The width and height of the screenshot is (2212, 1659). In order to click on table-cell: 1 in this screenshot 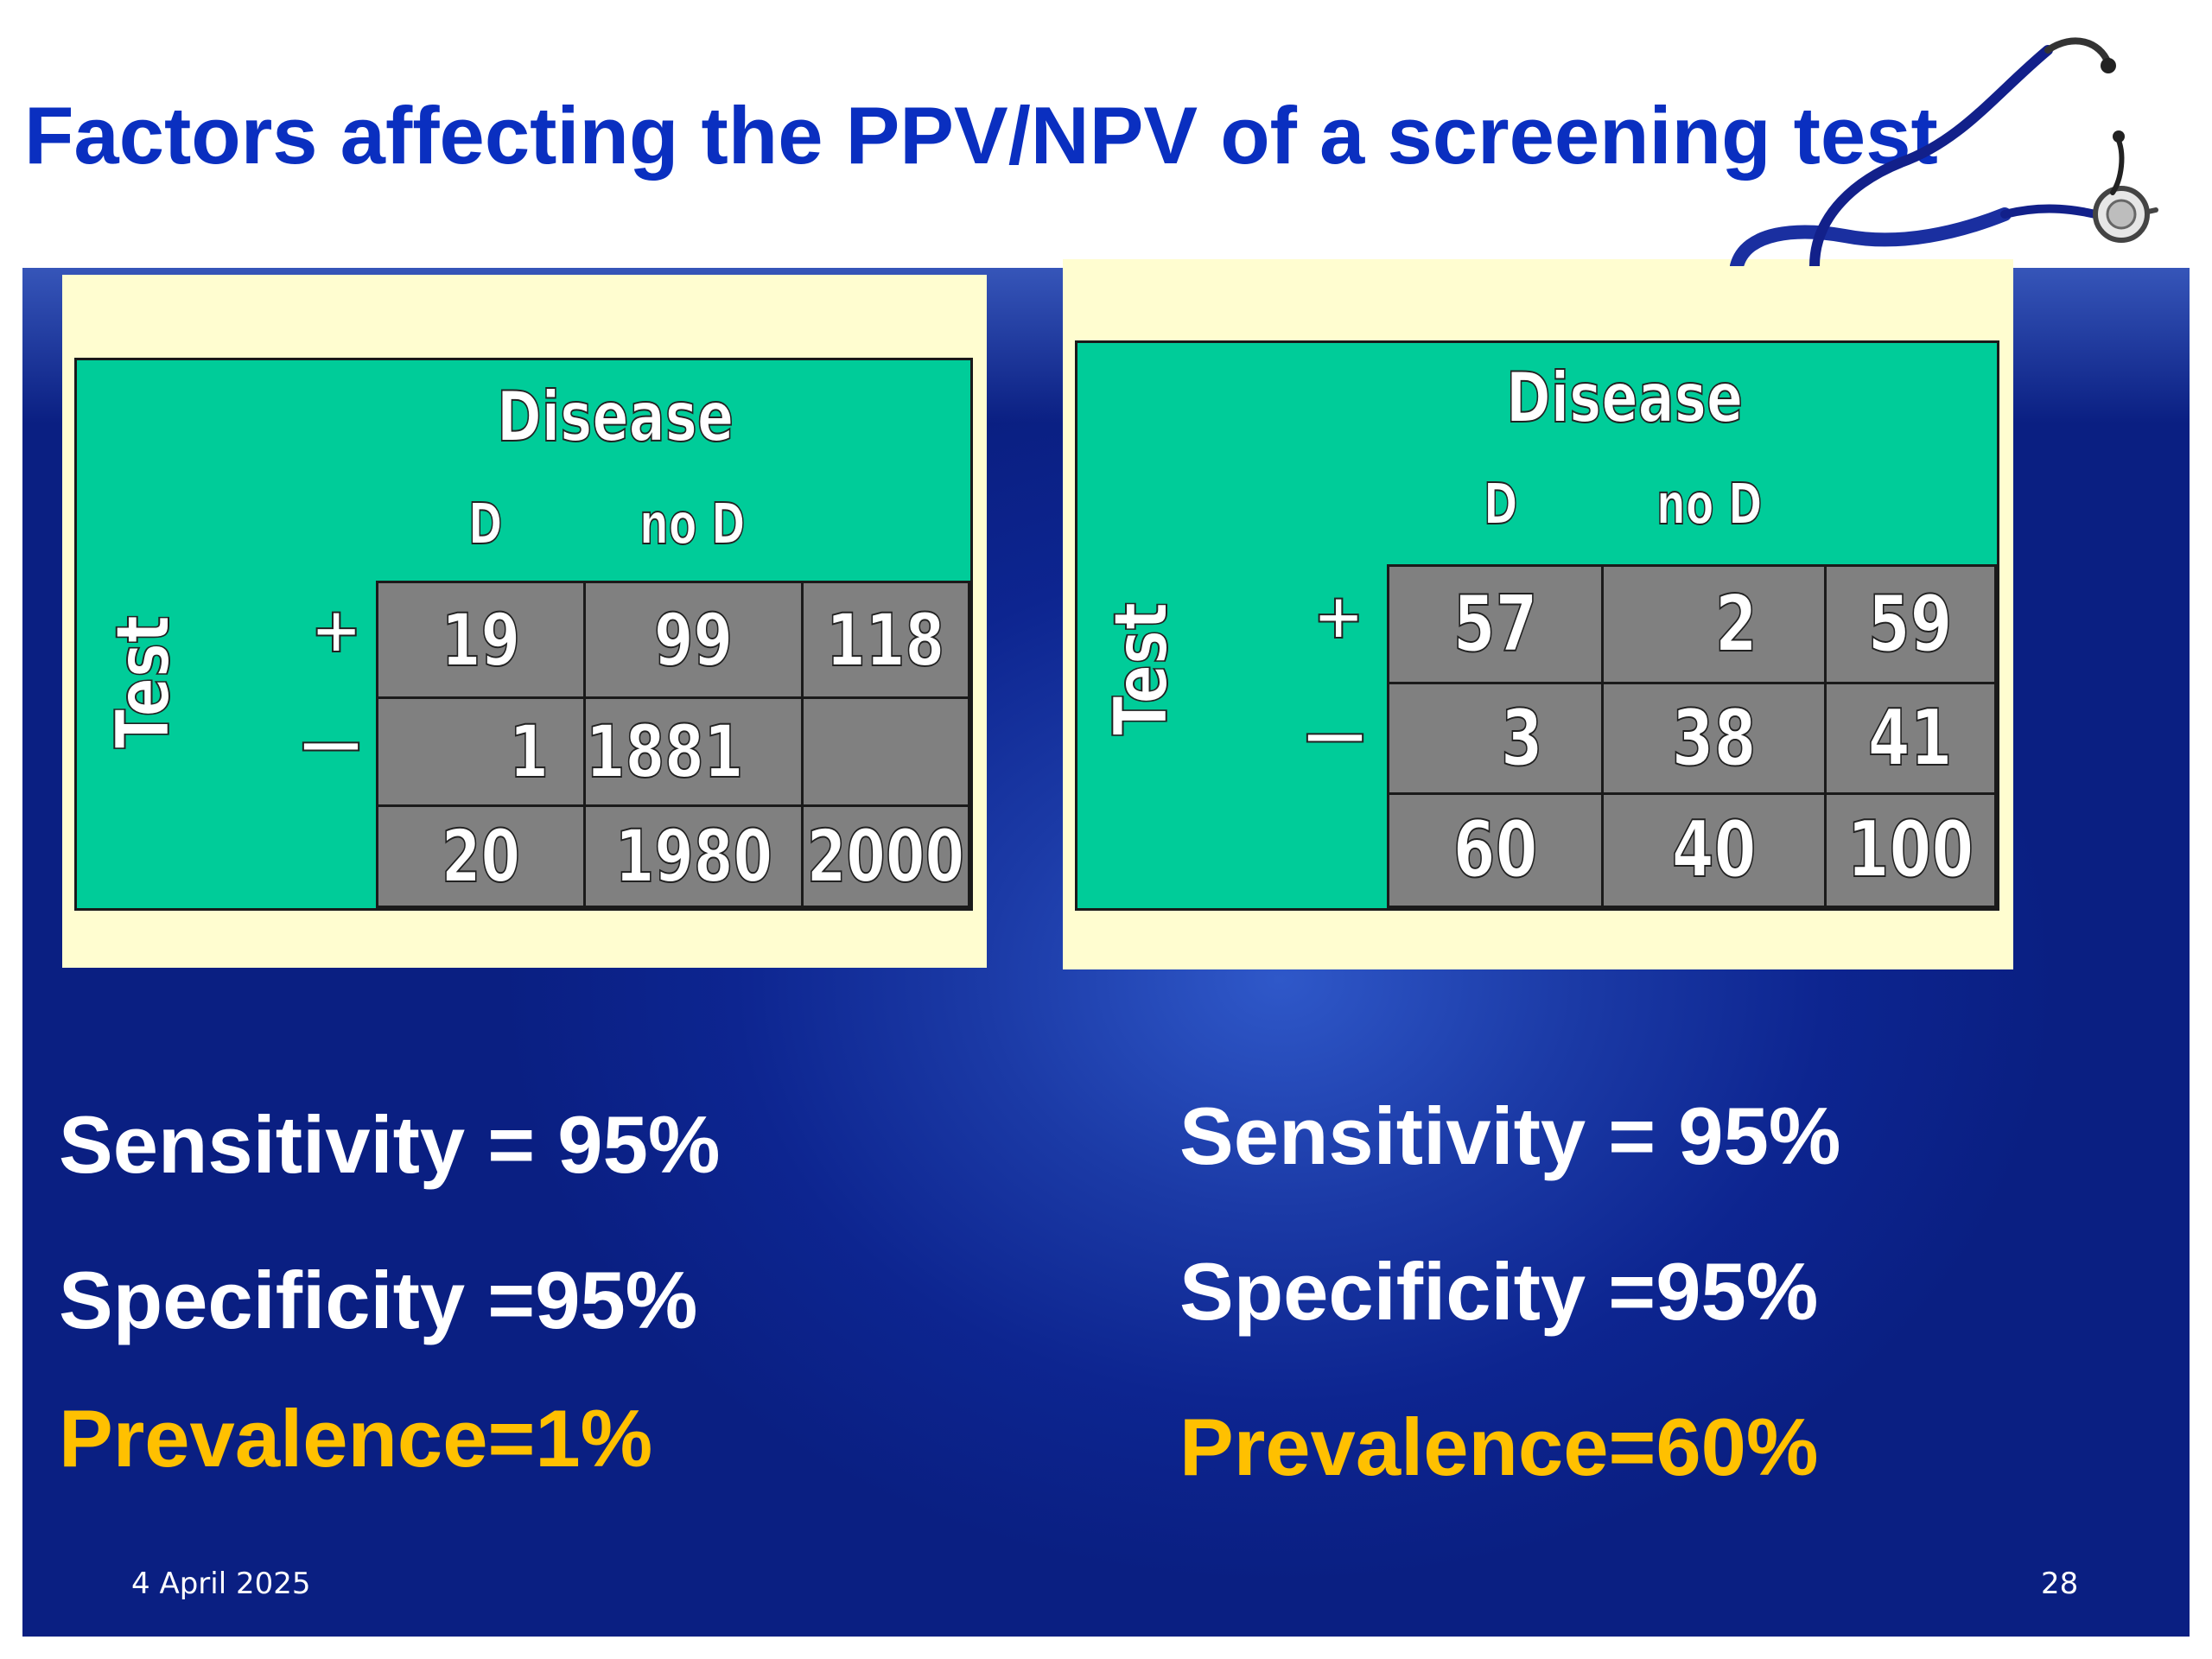, I will do `click(482, 753)`.